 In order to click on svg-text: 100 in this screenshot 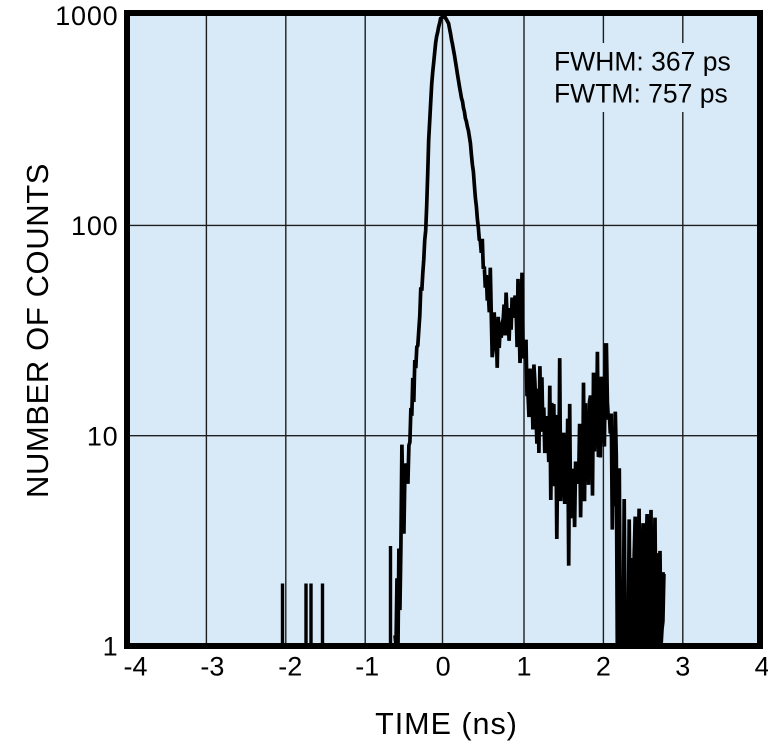, I will do `click(94, 226)`.